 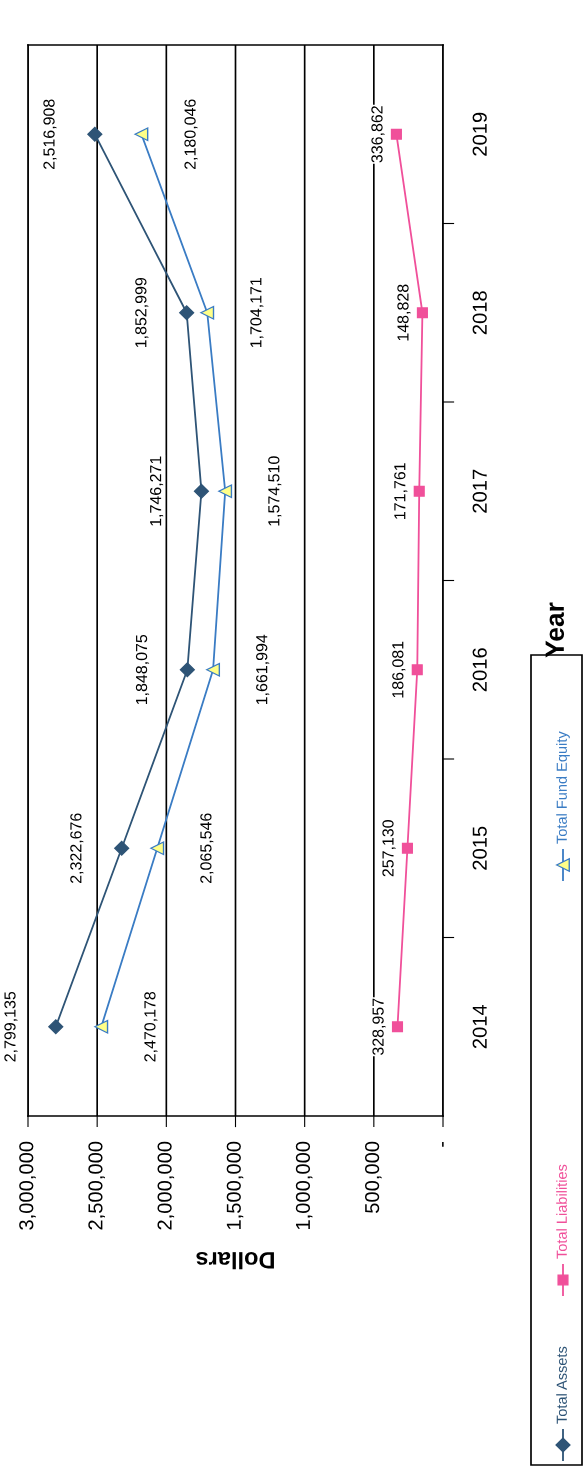 What do you see at coordinates (207, 848) in the screenshot?
I see `data-label: 2,065,546` at bounding box center [207, 848].